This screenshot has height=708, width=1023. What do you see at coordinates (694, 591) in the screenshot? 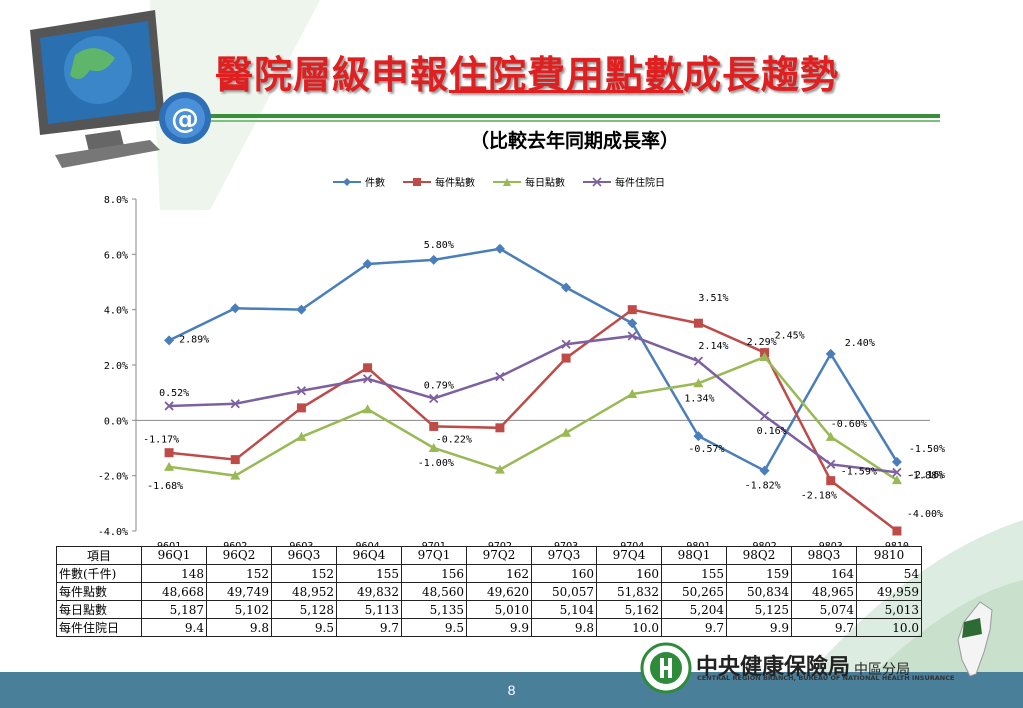
I see `table-cell: 50,265` at bounding box center [694, 591].